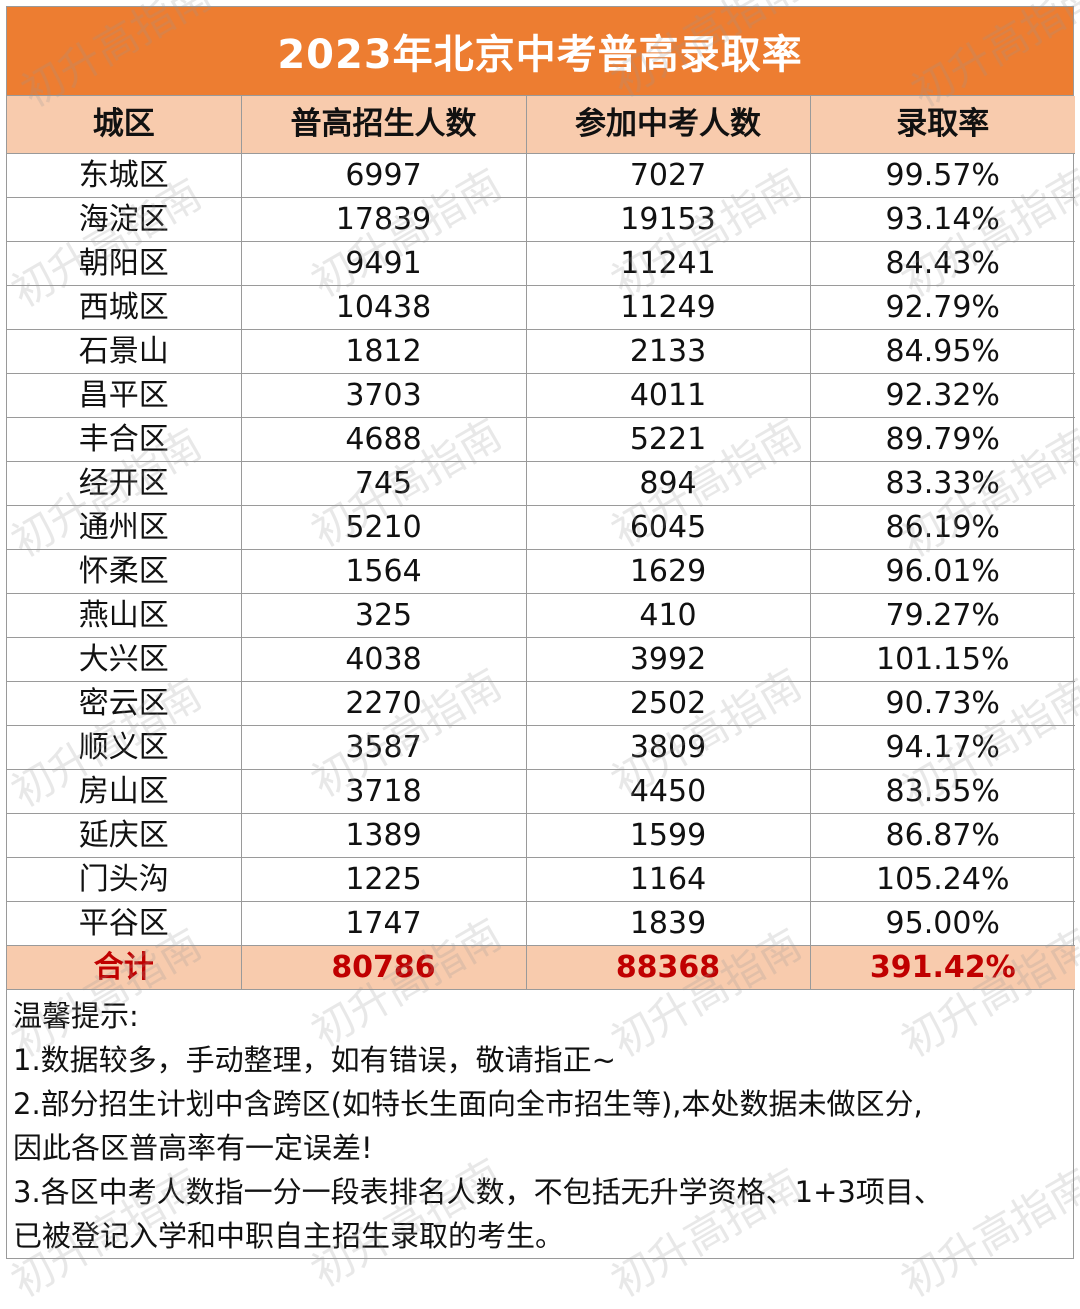 The image size is (1080, 1309). I want to click on table-row: 昌平区 3703 4011 92.32%, so click(541, 395).